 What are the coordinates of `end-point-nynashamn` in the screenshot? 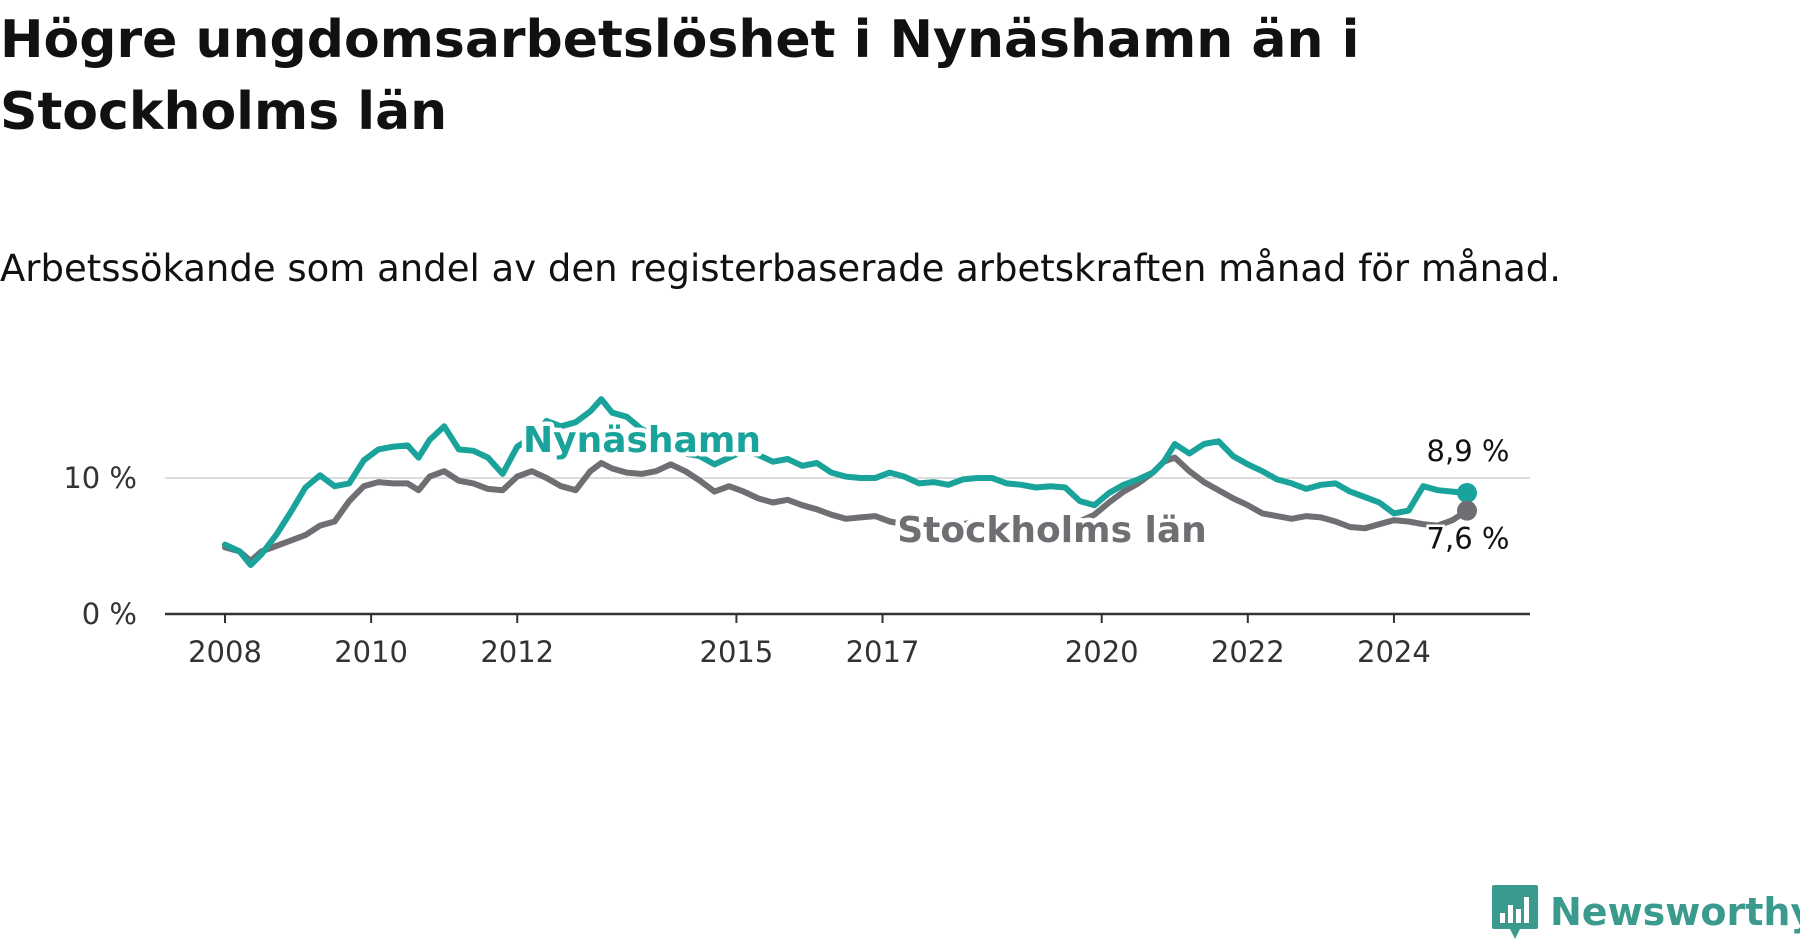 It's located at (1467, 492).